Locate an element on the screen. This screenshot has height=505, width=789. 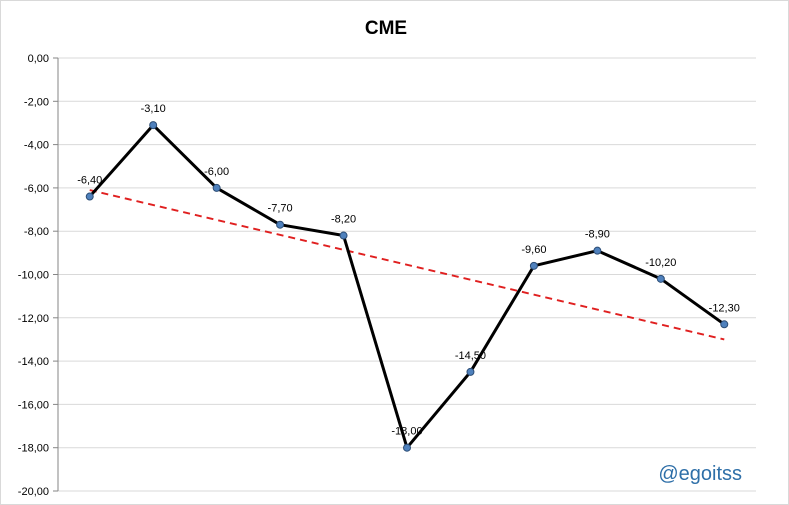
y-tick-label: -18,00 is located at coordinates (33, 449).